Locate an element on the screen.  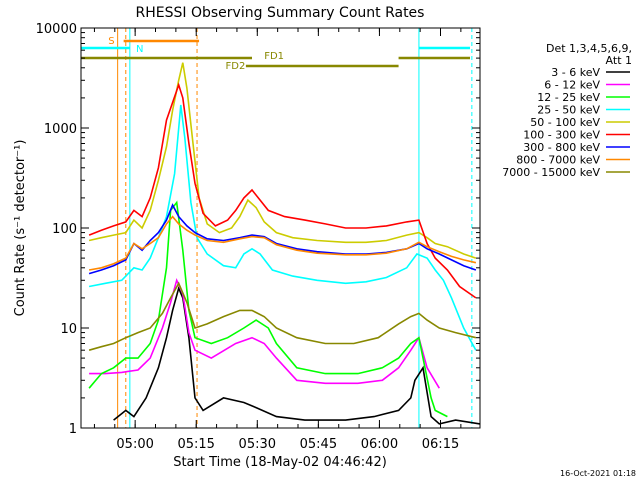
x-tick-label: 06:00 is located at coordinates (379, 444).